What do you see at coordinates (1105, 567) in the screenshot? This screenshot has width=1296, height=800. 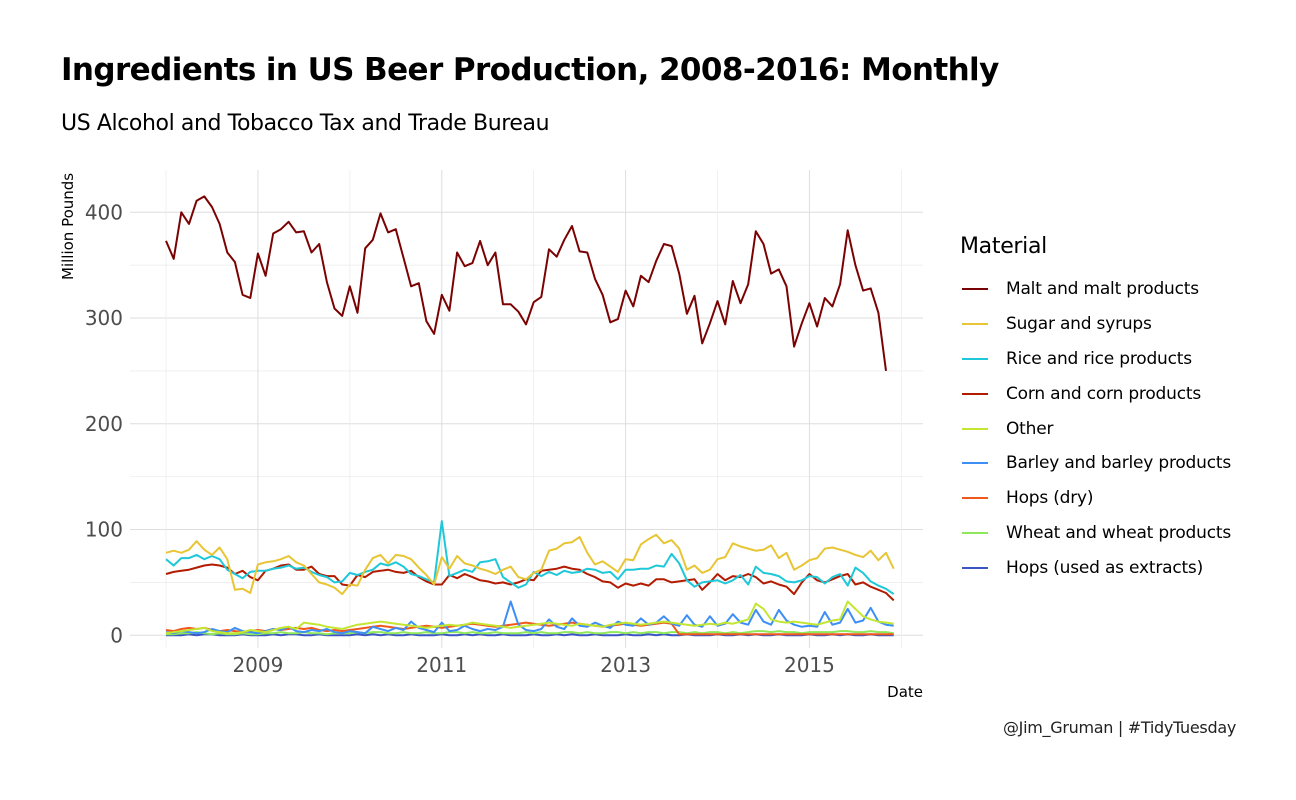 I see `legend-label: Hops (used as extracts)` at bounding box center [1105, 567].